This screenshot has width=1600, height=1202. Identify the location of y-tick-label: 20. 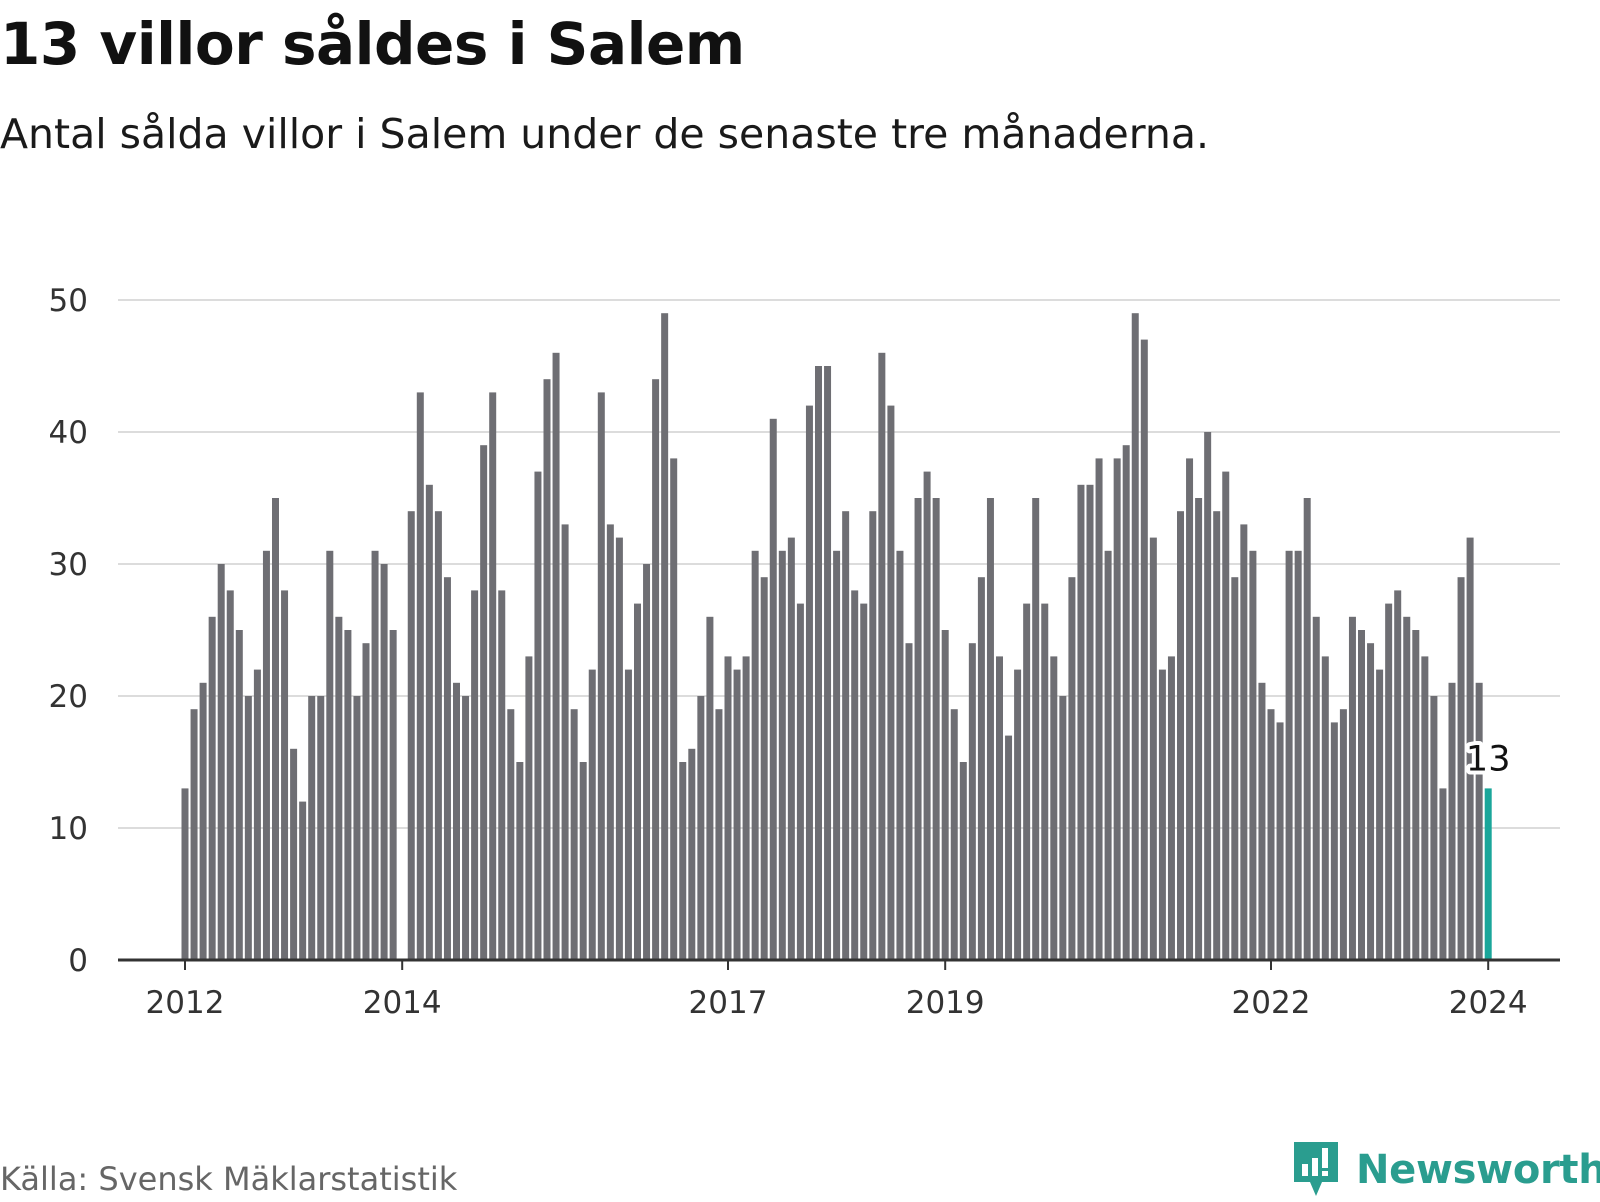
(68, 697).